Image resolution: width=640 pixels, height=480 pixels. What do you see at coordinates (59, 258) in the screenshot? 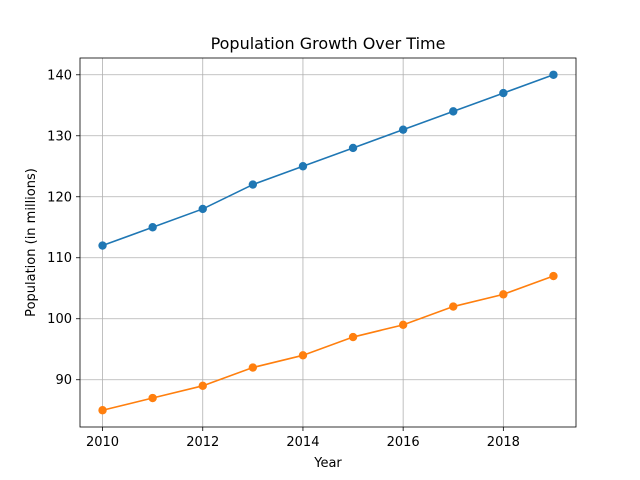
I see `y-tick-label: 110` at bounding box center [59, 258].